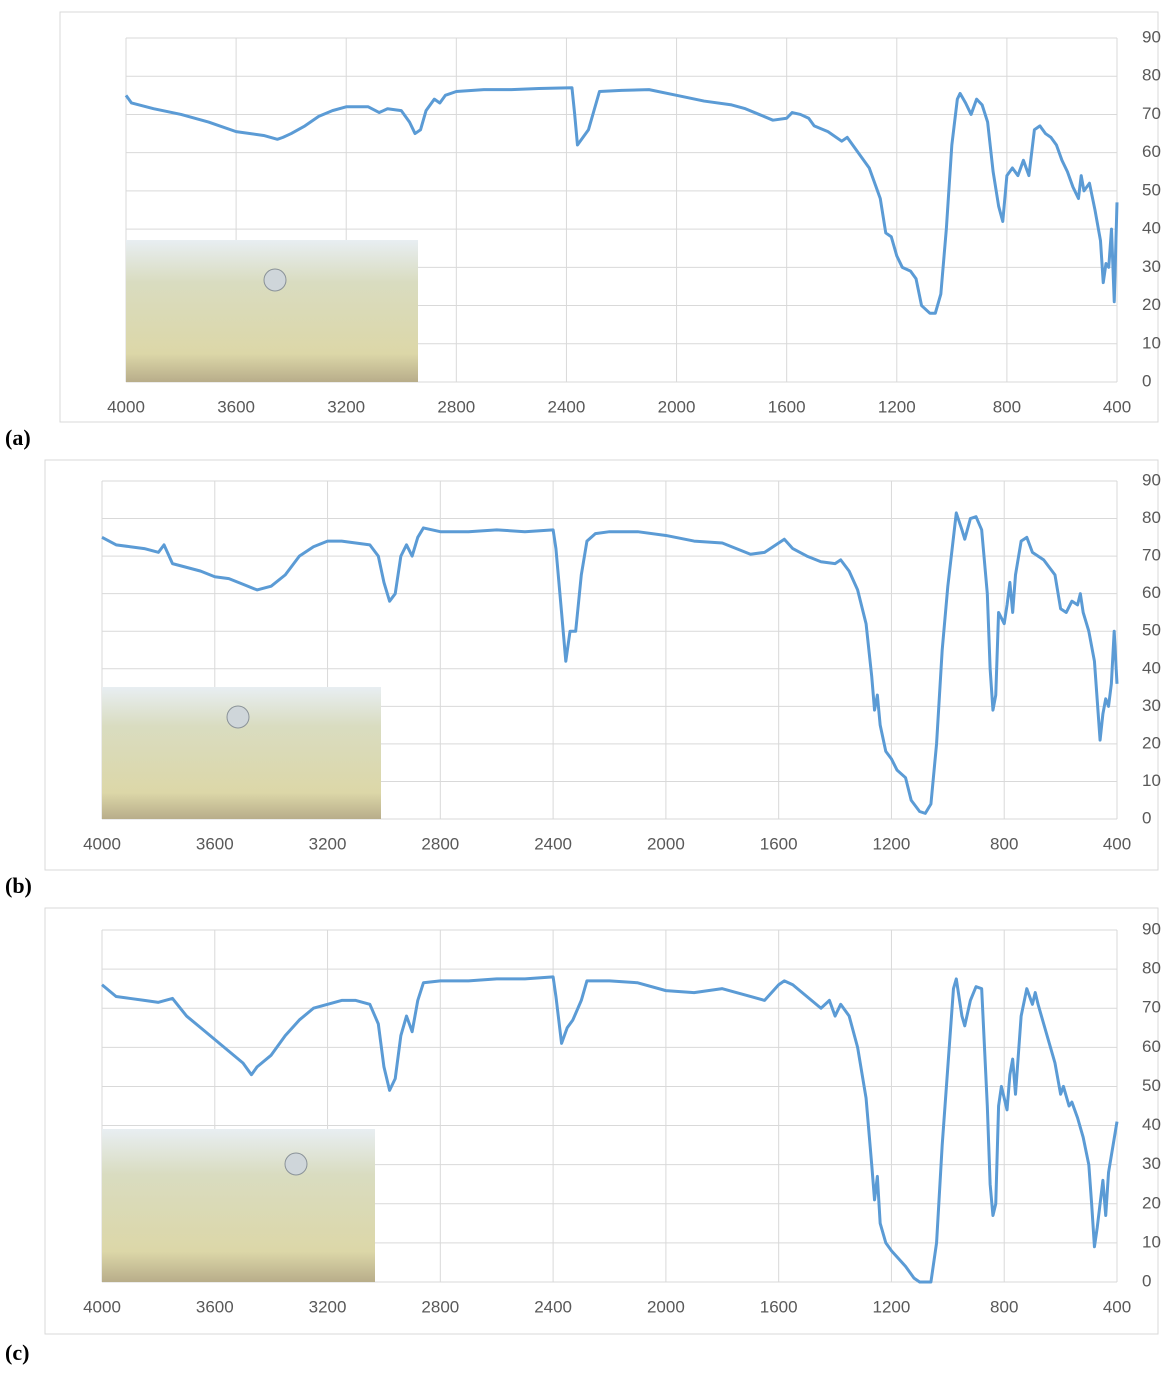 Image resolution: width=1171 pixels, height=1374 pixels. What do you see at coordinates (621, 200) in the screenshot?
I see `spectrum-line` at bounding box center [621, 200].